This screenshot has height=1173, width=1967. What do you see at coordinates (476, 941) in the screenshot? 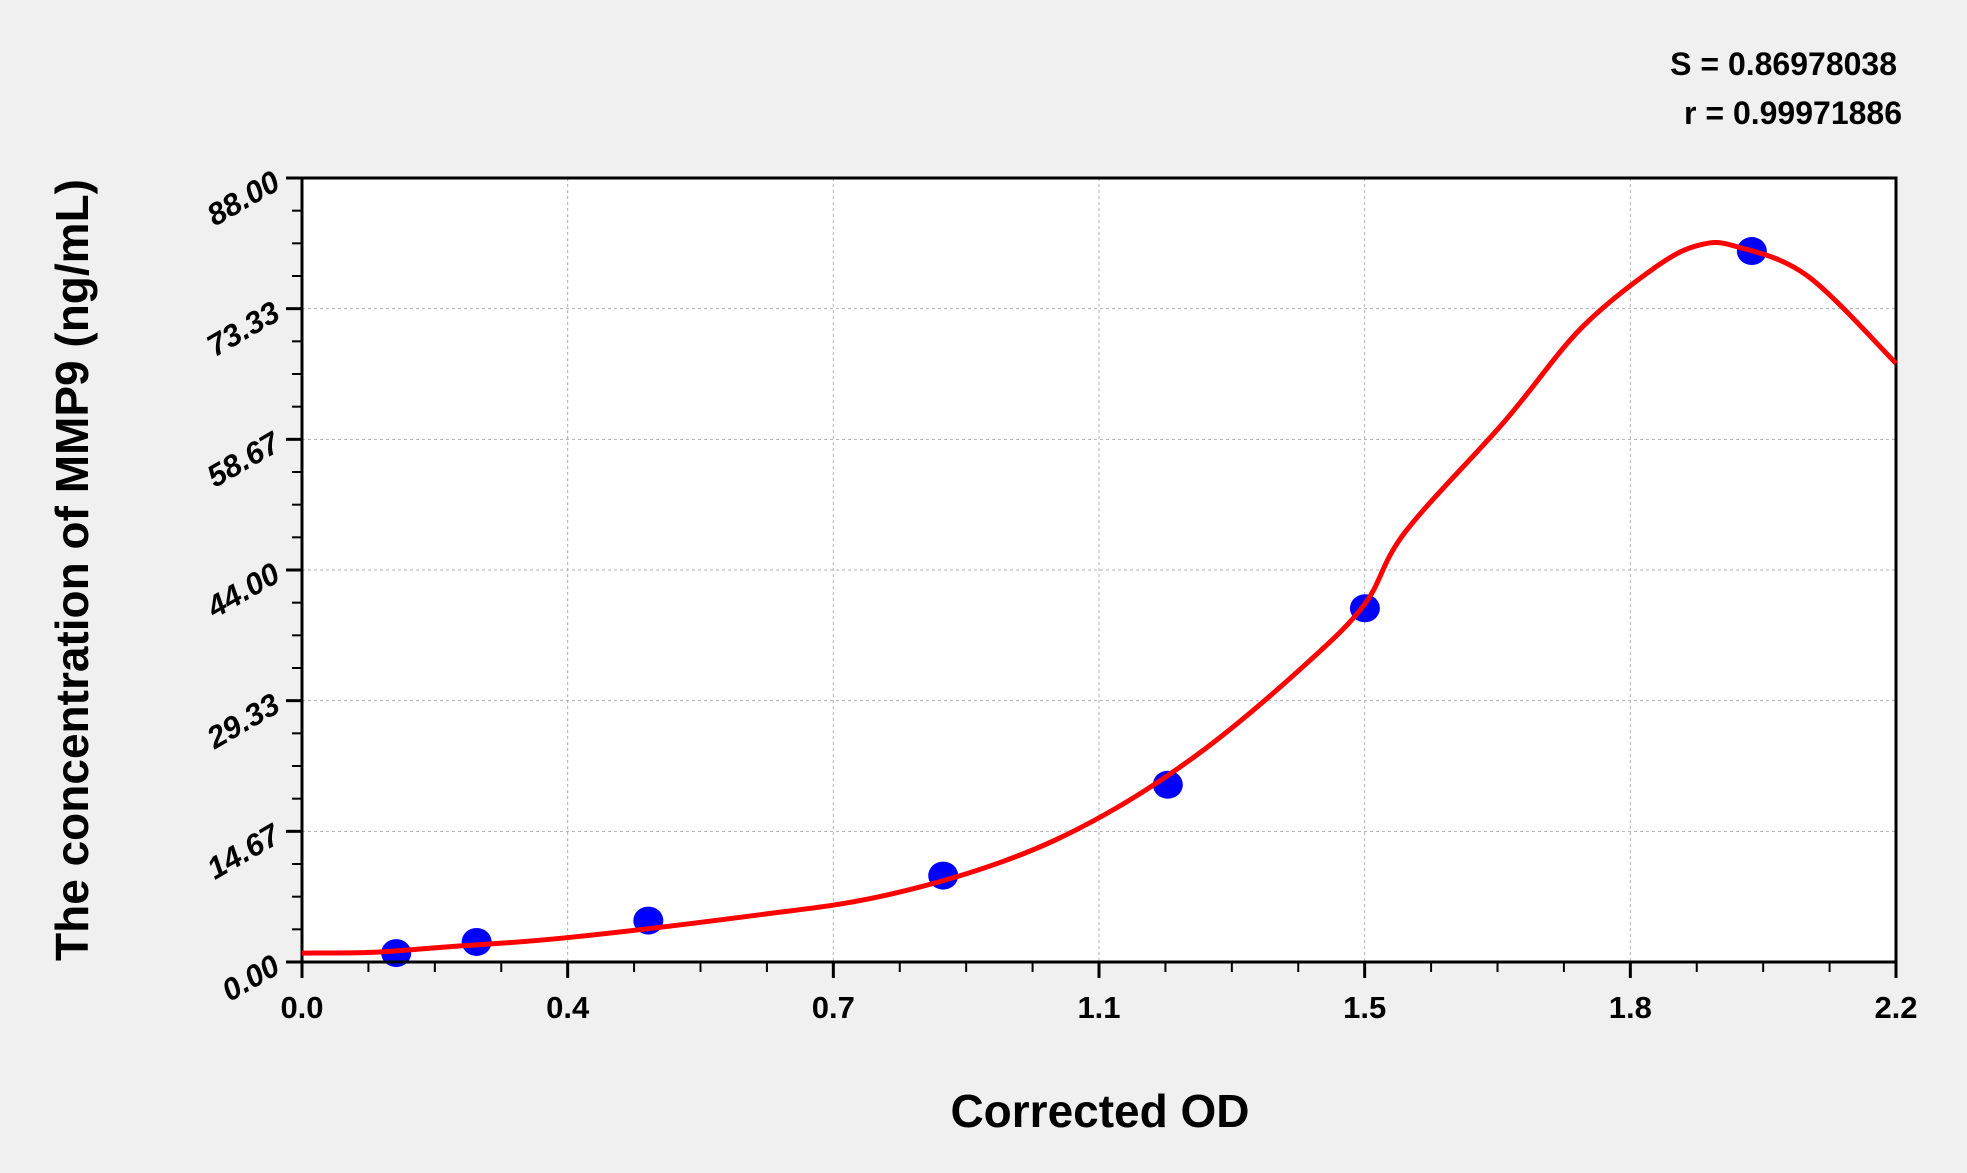
I see `data-point` at bounding box center [476, 941].